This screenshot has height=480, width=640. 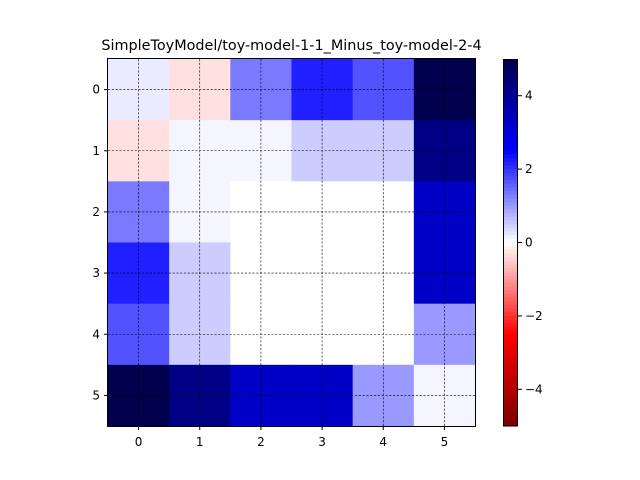 I want to click on heatmap-cell-r5-c5, so click(x=444, y=395).